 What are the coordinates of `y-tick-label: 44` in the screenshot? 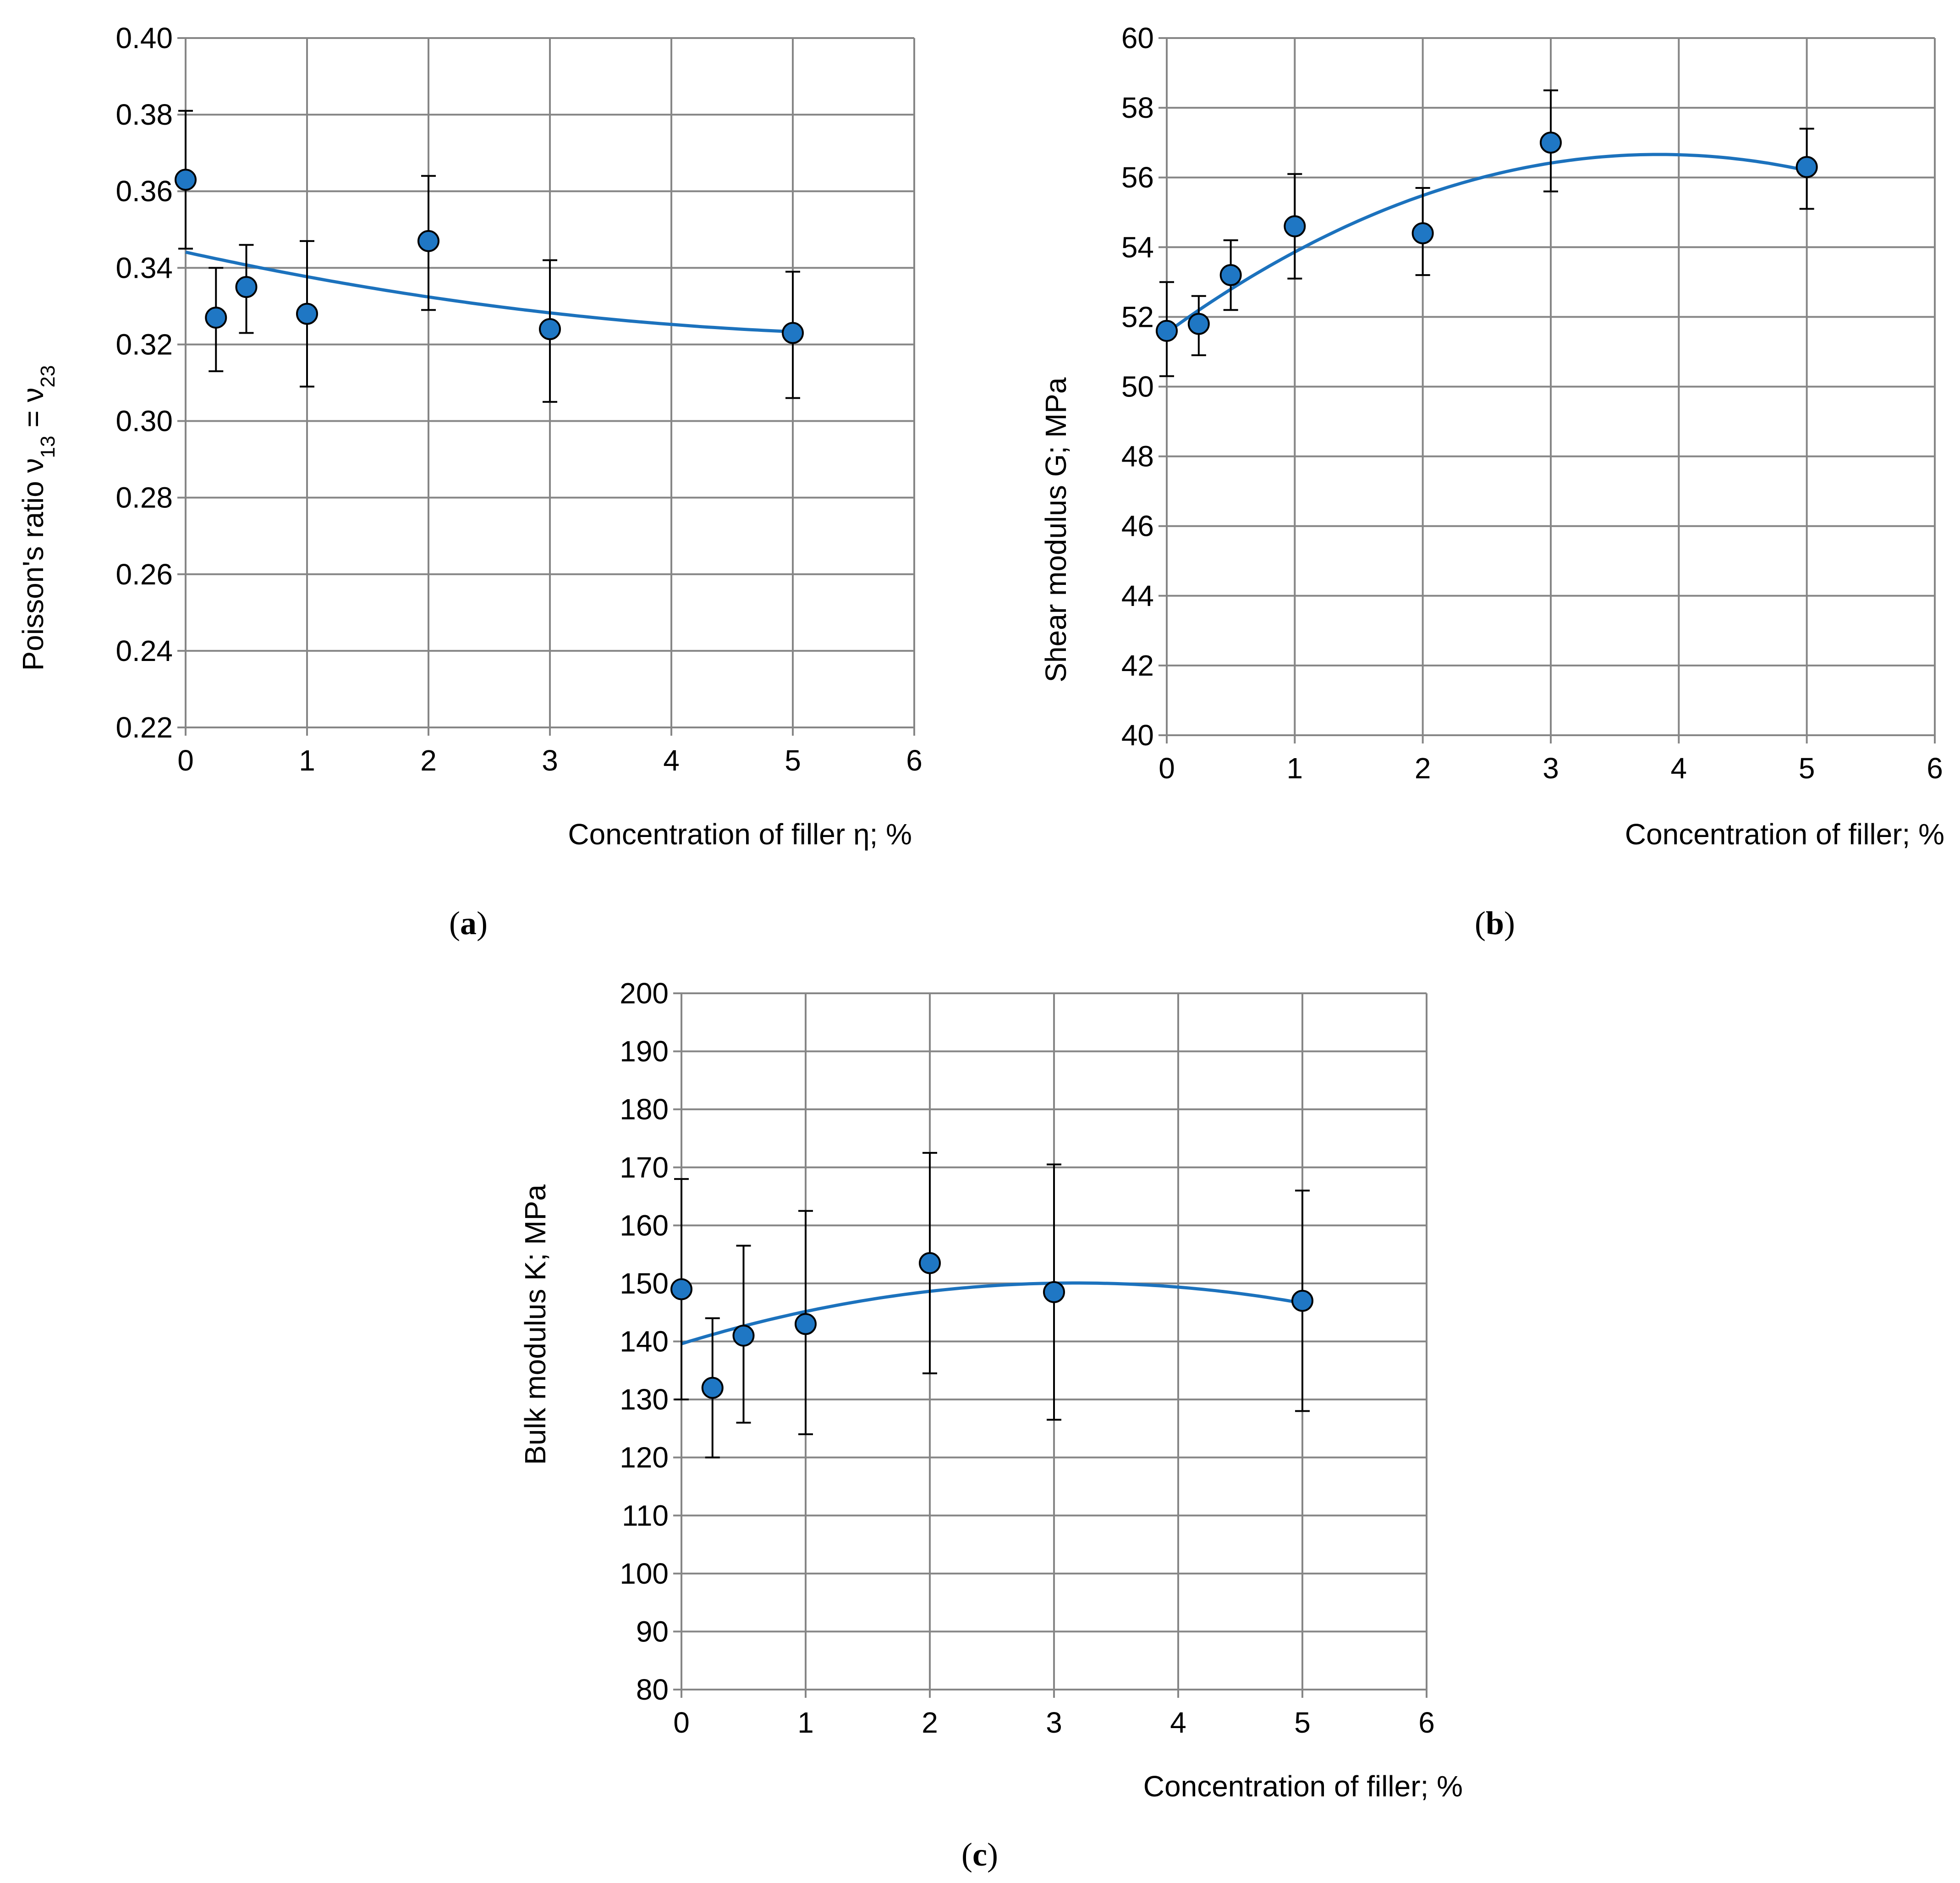 It's located at (1137, 595).